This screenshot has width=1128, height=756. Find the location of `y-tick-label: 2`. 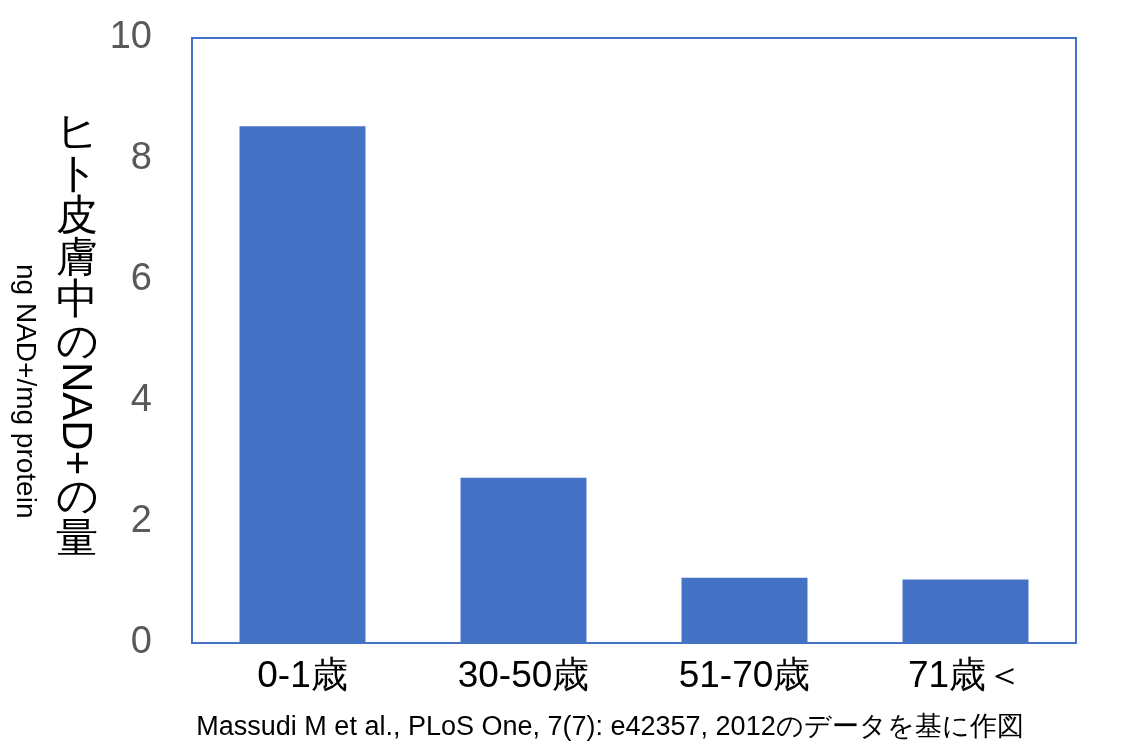

y-tick-label: 2 is located at coordinates (141, 519).